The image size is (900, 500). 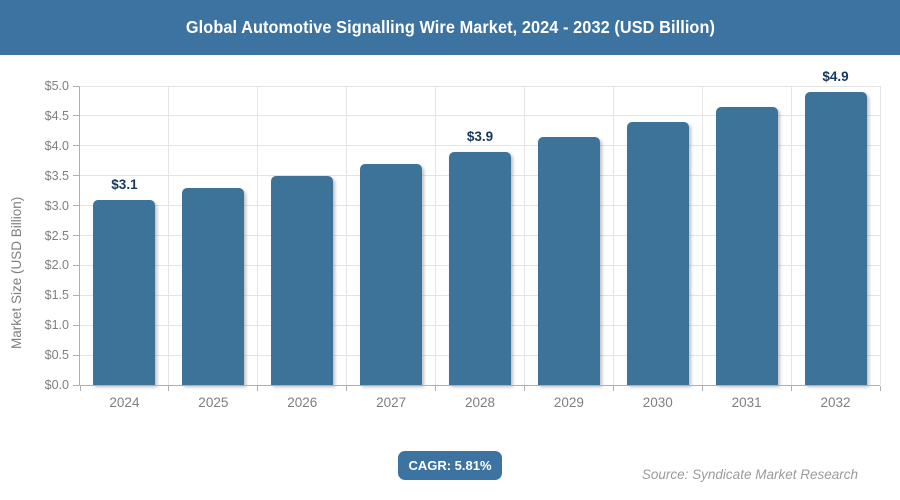 I want to click on source-text: Source: Syndicate Market Research, so click(x=749, y=474).